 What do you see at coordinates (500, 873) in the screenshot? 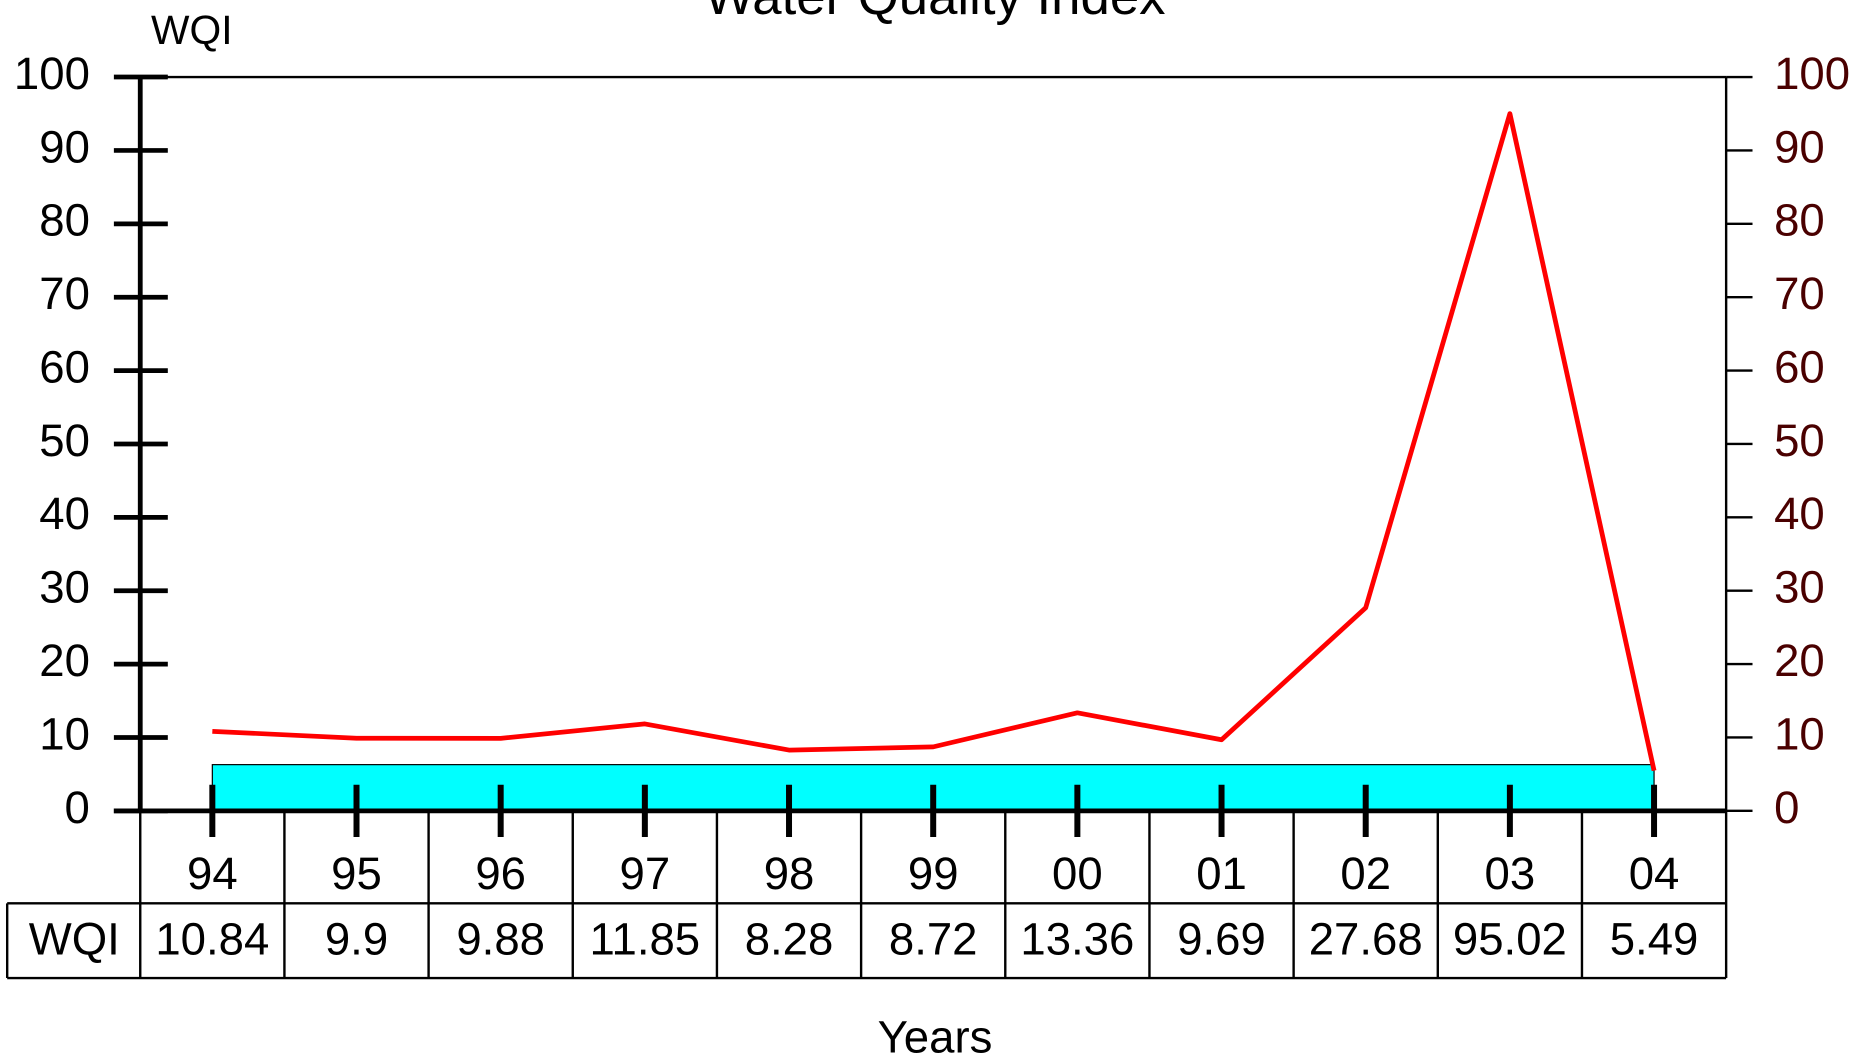
I see `x-tick-label: 96` at bounding box center [500, 873].